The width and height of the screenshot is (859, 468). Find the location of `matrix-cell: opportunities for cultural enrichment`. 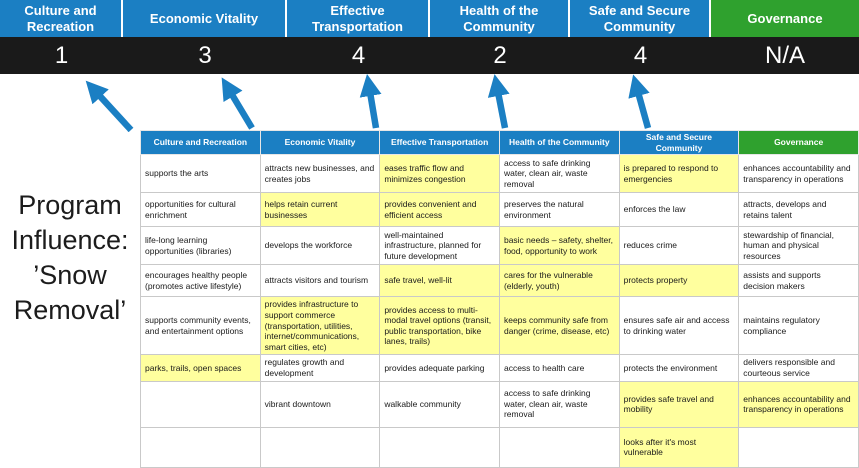

matrix-cell: opportunities for cultural enrichment is located at coordinates (200, 210).